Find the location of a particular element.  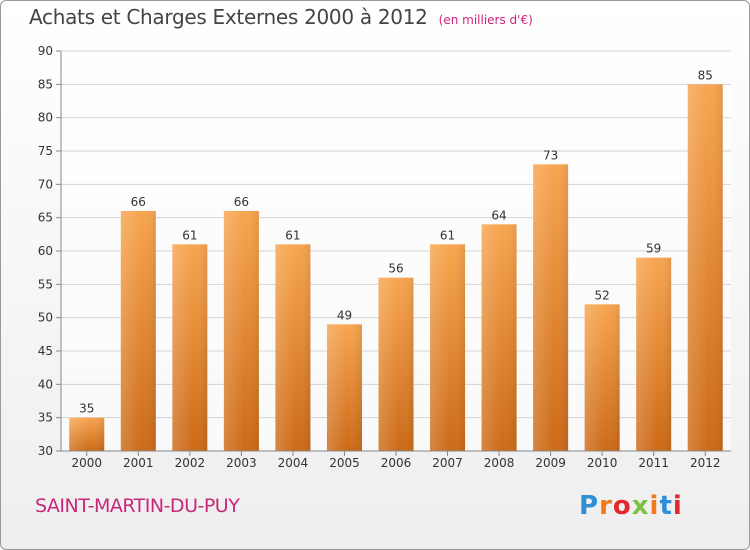

logo-letter: t is located at coordinates (666, 506).